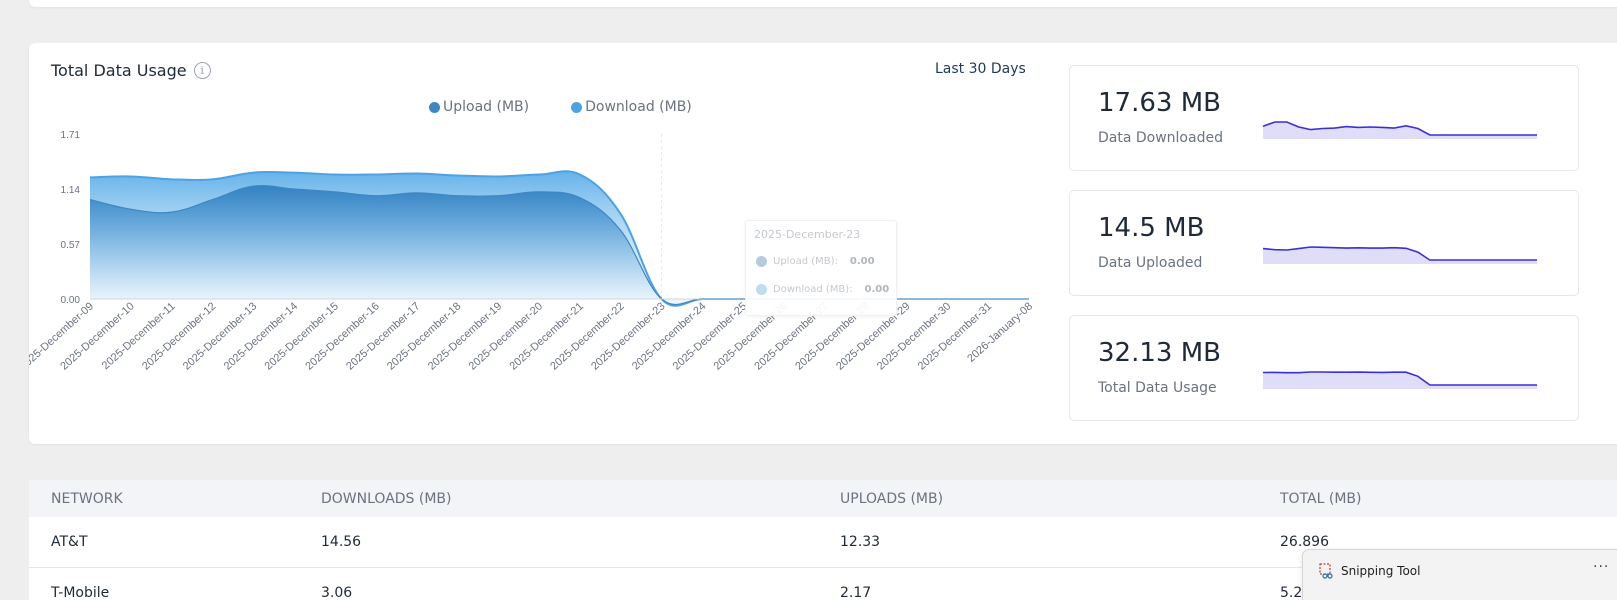 The width and height of the screenshot is (1617, 600). Describe the element at coordinates (587, 336) in the screenshot. I see `x-tick-label: 2025-December-22` at that location.